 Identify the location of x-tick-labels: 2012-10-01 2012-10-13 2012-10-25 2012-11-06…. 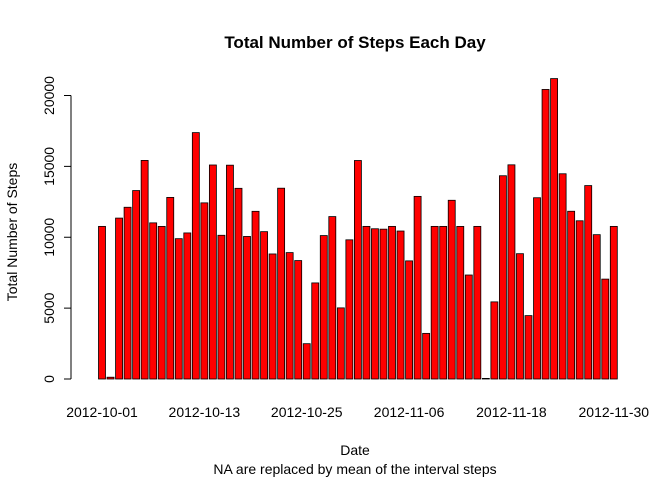
(357, 412).